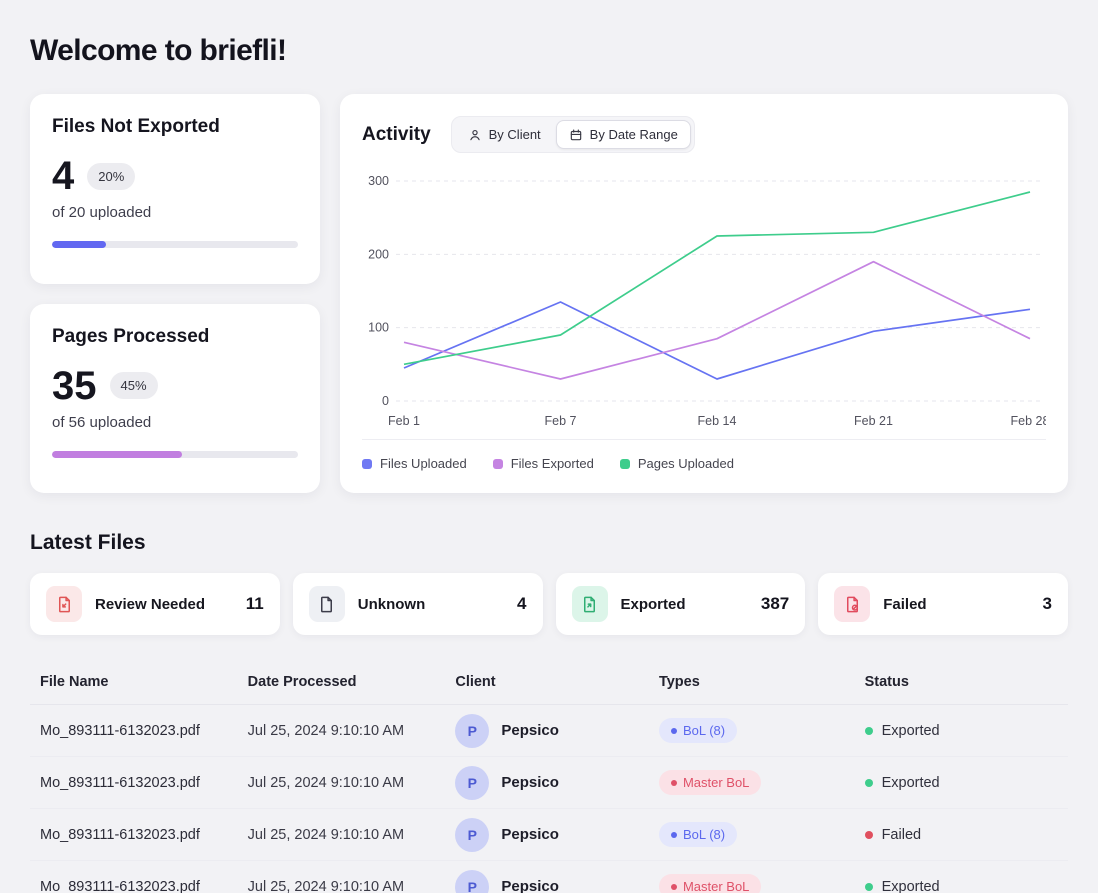 The image size is (1098, 893). I want to click on files-not-exported-subtitle: of 20 uploaded, so click(102, 212).